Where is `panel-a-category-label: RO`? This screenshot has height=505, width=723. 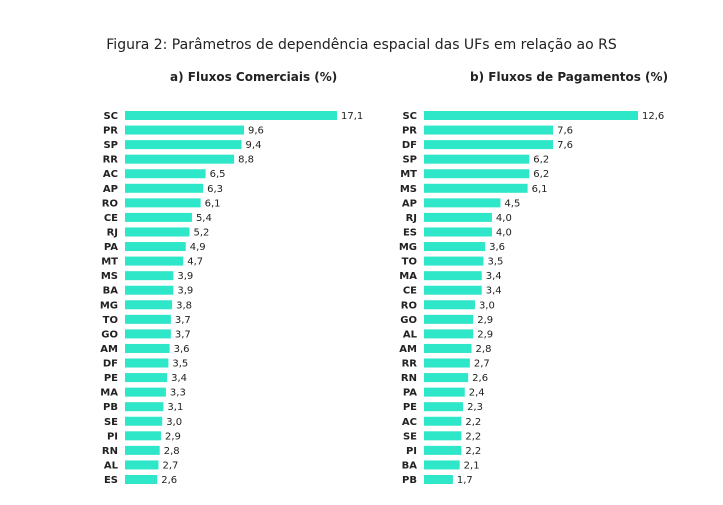
panel-a-category-label: RO is located at coordinates (110, 203).